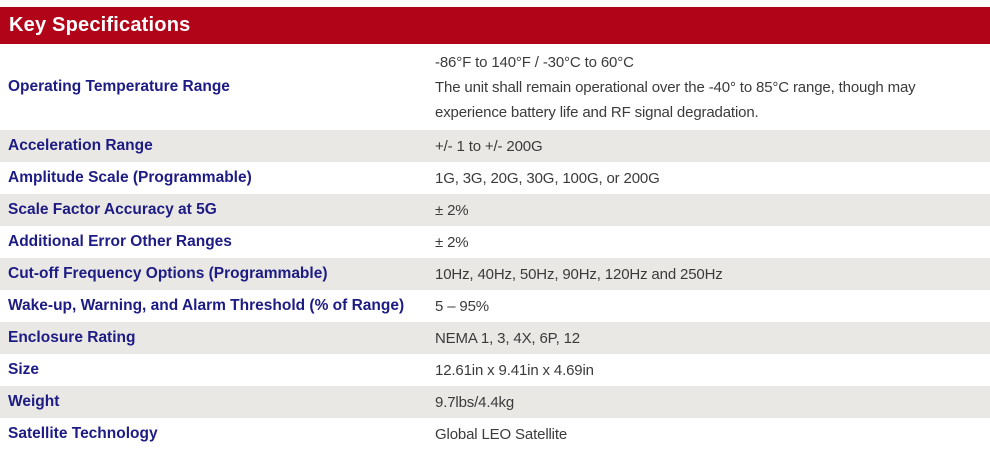 The height and width of the screenshot is (458, 990). Describe the element at coordinates (119, 86) in the screenshot. I see `spec-label: Operating Temperature Range` at that location.